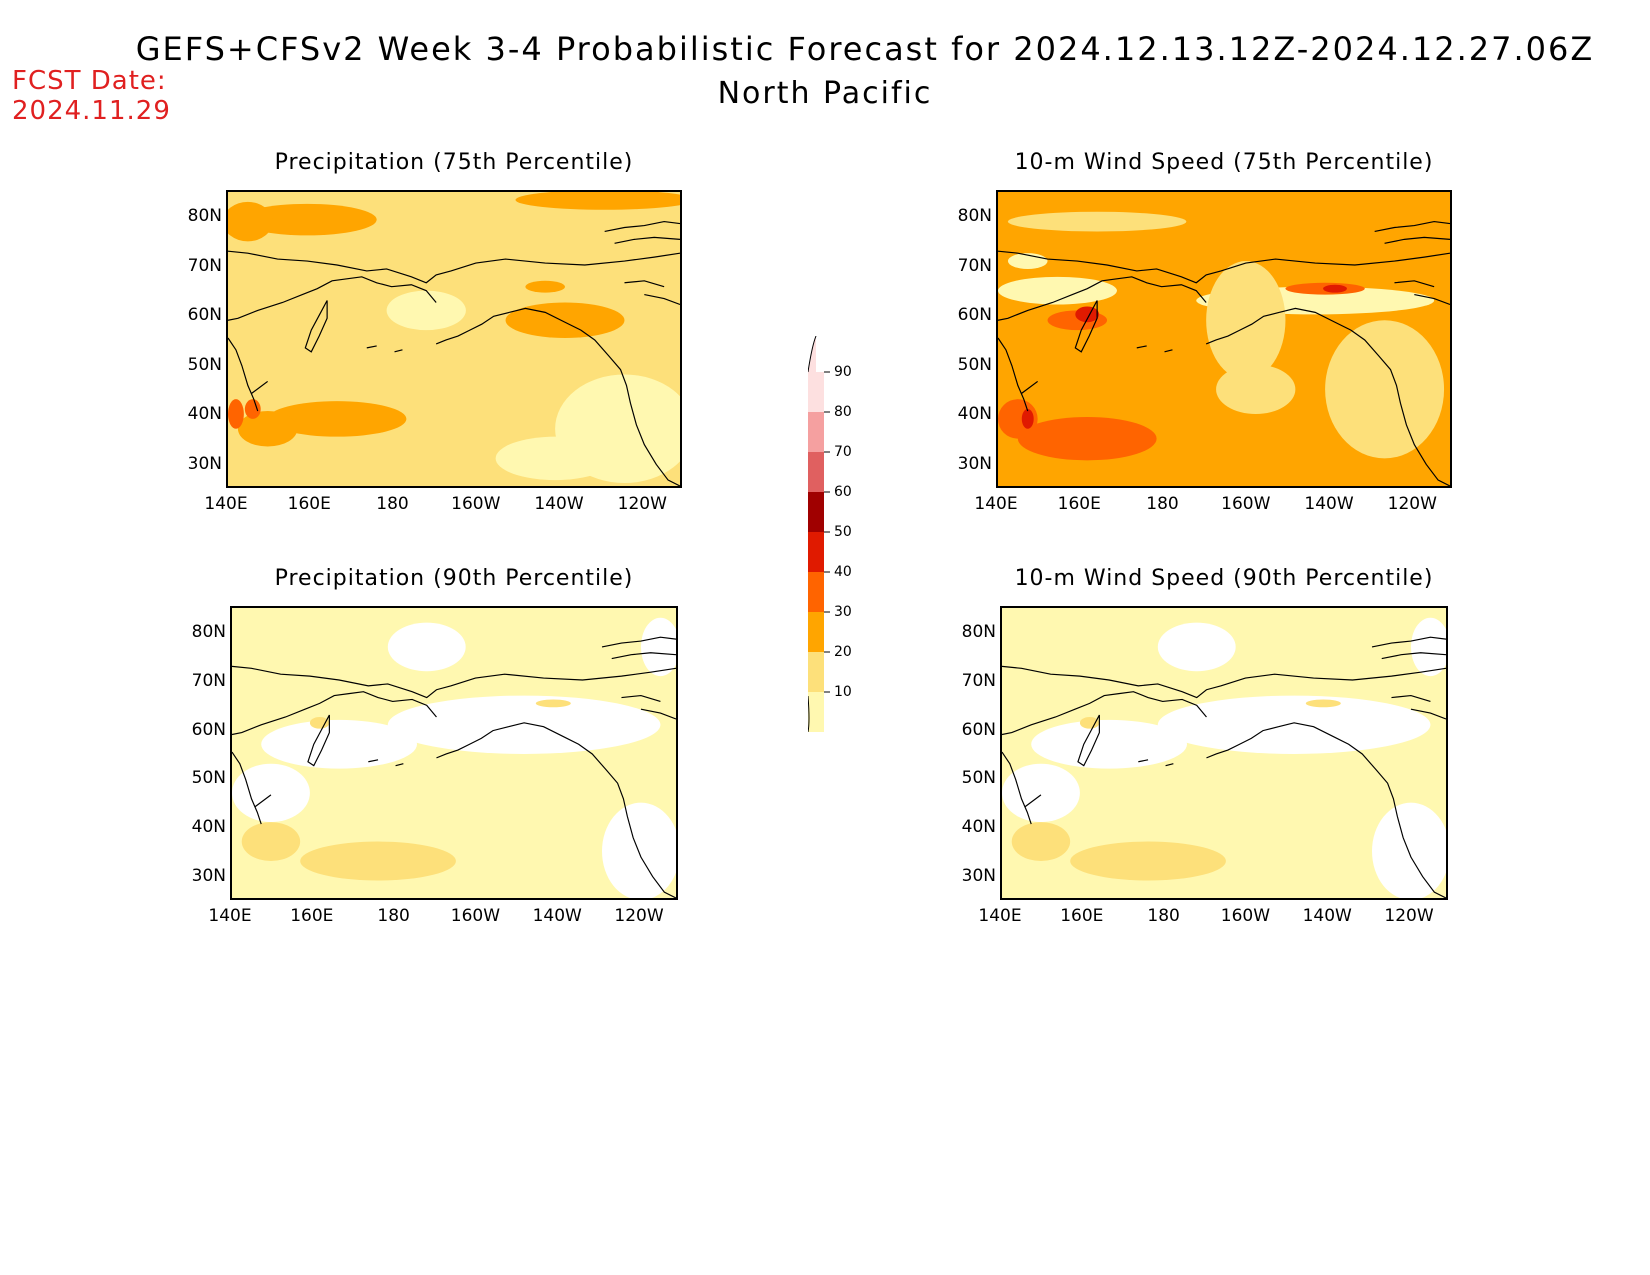 The height and width of the screenshot is (1275, 1650). Describe the element at coordinates (843, 532) in the screenshot. I see `colorbar-tick-label: 50` at that location.